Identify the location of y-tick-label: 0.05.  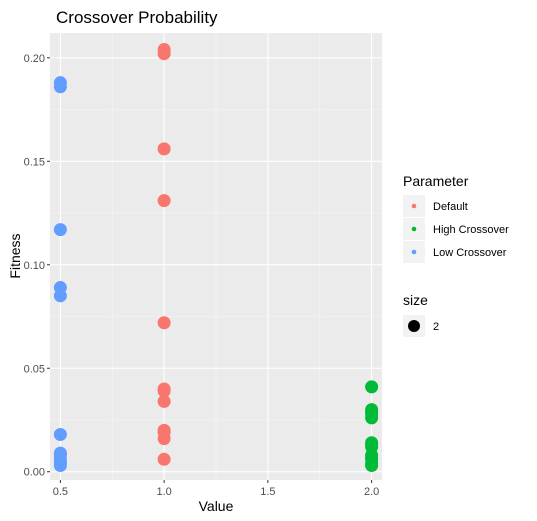
(34, 369).